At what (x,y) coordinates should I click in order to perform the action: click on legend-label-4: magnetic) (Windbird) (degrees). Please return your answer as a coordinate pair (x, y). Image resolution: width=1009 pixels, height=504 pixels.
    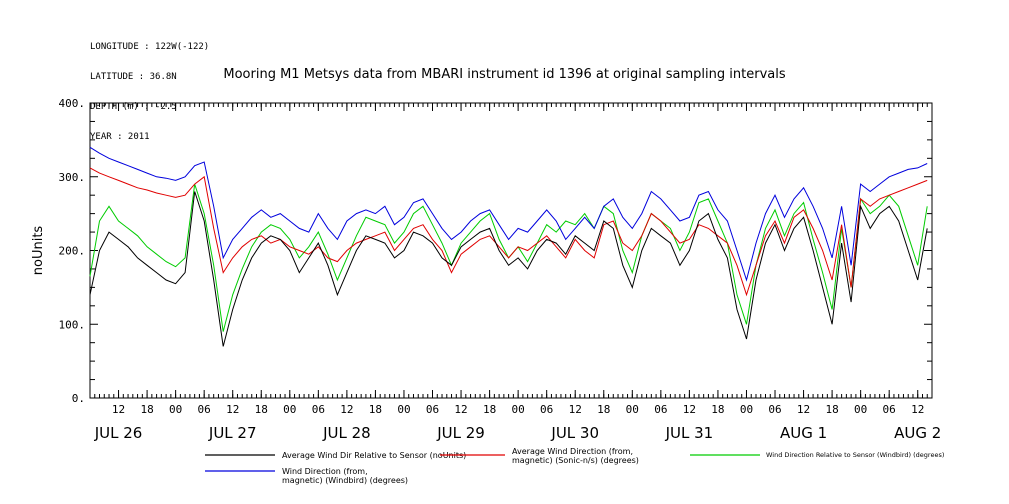
    Looking at the image, I should click on (345, 480).